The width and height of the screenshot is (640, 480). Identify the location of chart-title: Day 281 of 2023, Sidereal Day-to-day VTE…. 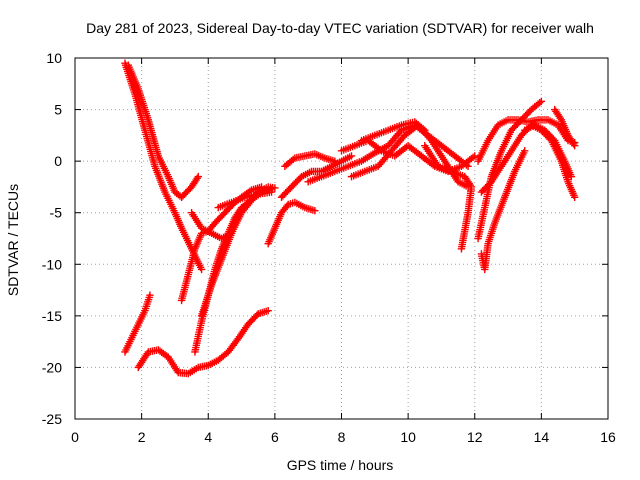
(340, 28).